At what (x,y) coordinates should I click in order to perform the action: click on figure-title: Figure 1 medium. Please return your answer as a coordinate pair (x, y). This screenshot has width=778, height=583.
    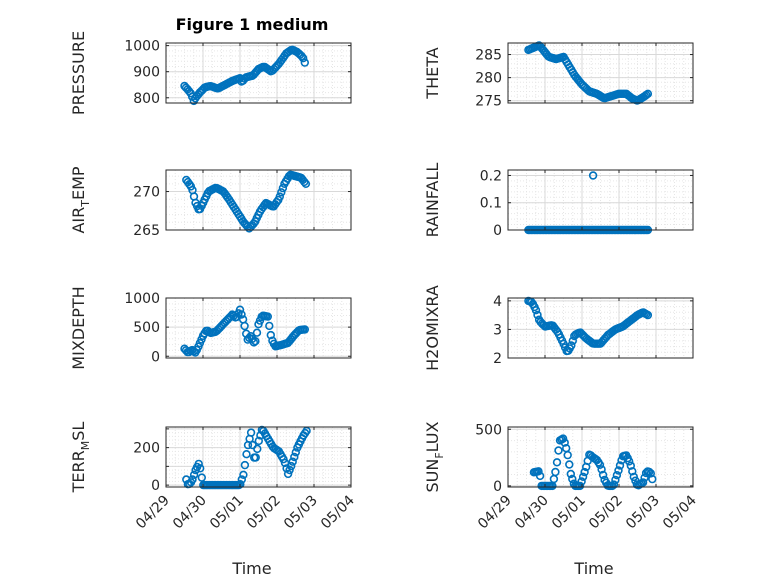
    Looking at the image, I should click on (252, 24).